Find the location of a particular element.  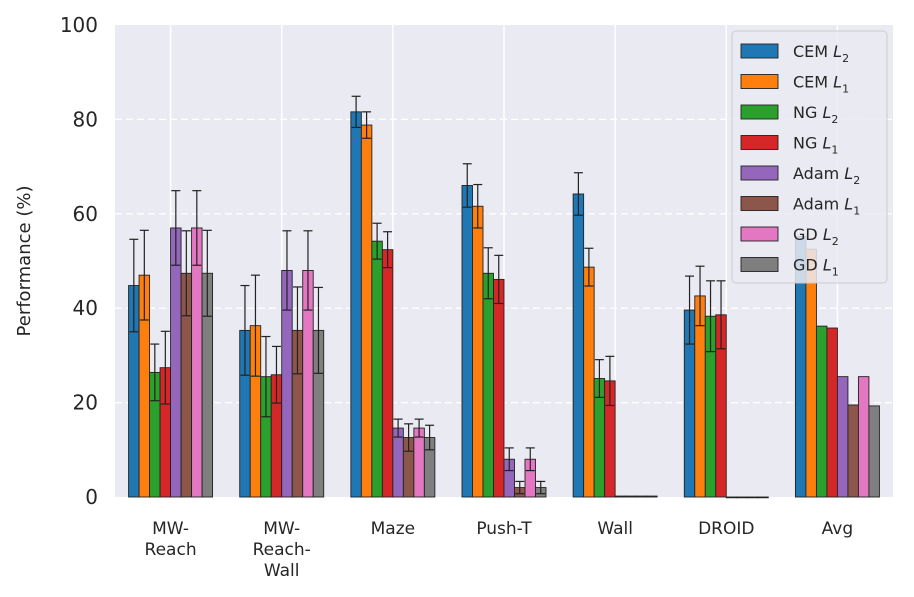

legend-box is located at coordinates (809, 157).